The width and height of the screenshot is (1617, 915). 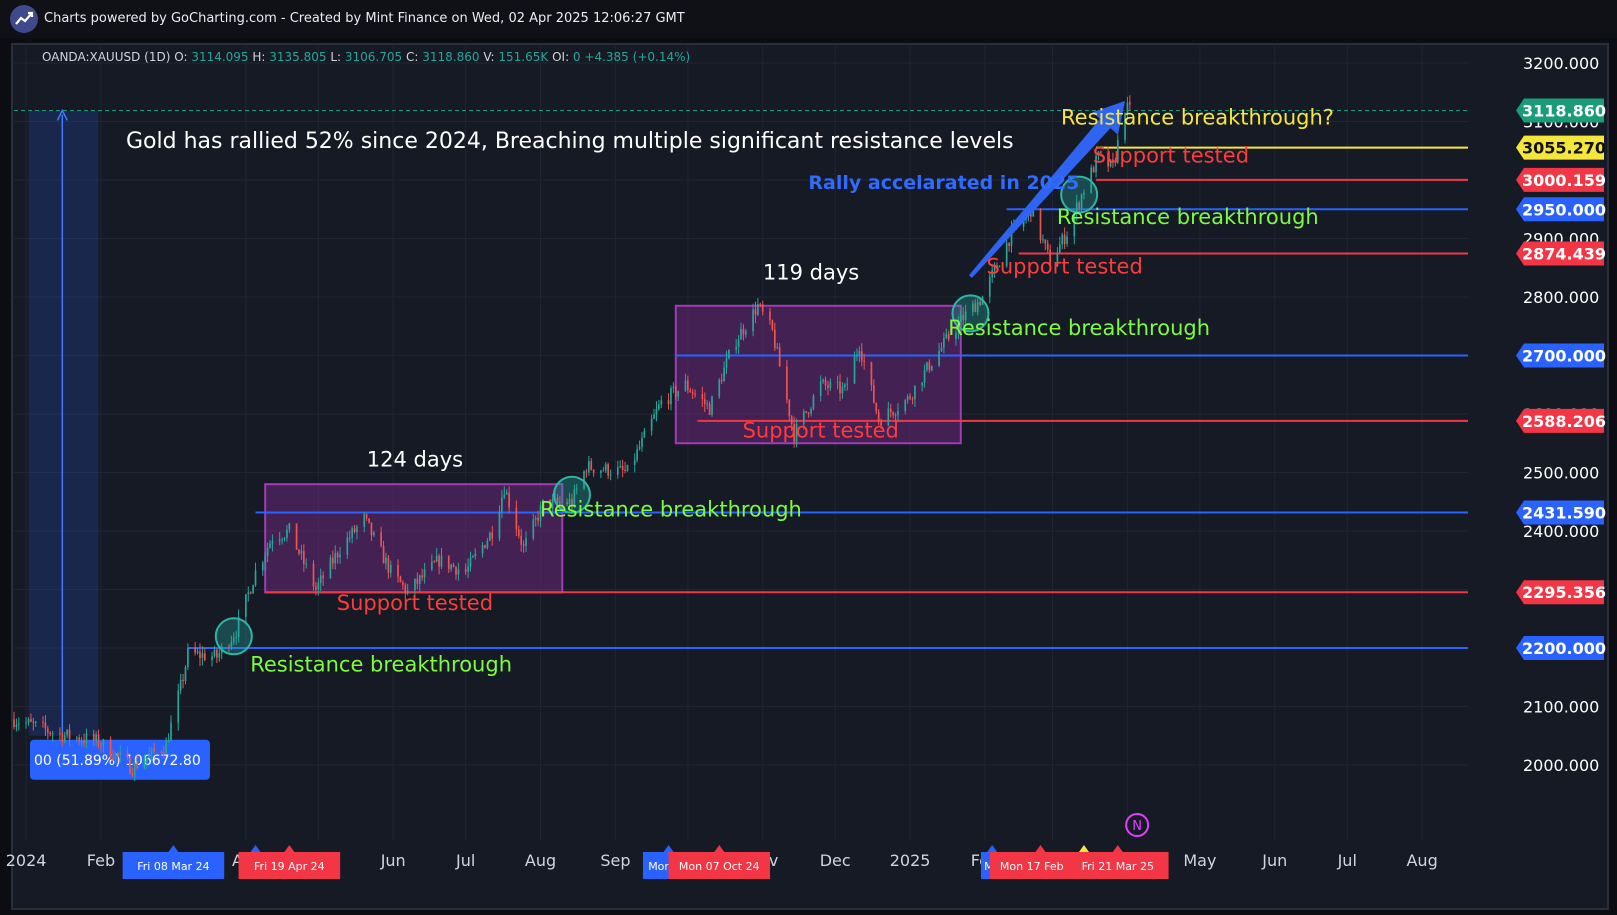 What do you see at coordinates (180, 57) in the screenshot?
I see `ohlc-legend-part: O:` at bounding box center [180, 57].